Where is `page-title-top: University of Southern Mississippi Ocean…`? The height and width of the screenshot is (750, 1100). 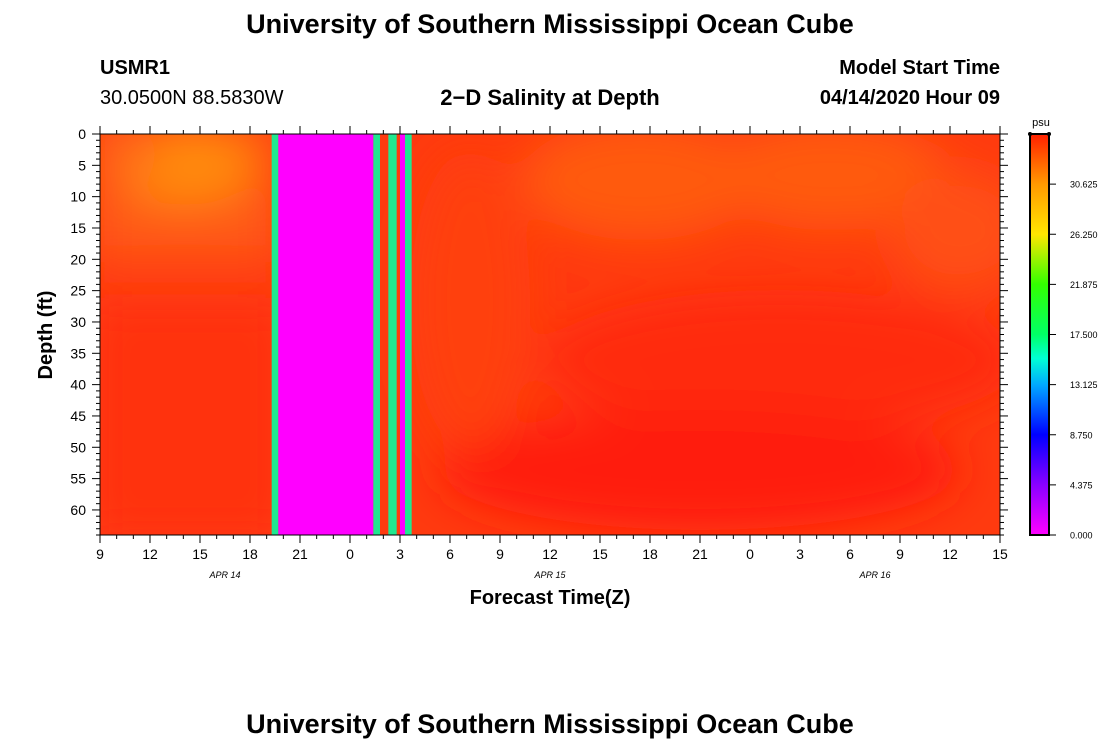
page-title-top: University of Southern Mississippi Ocean… is located at coordinates (550, 24).